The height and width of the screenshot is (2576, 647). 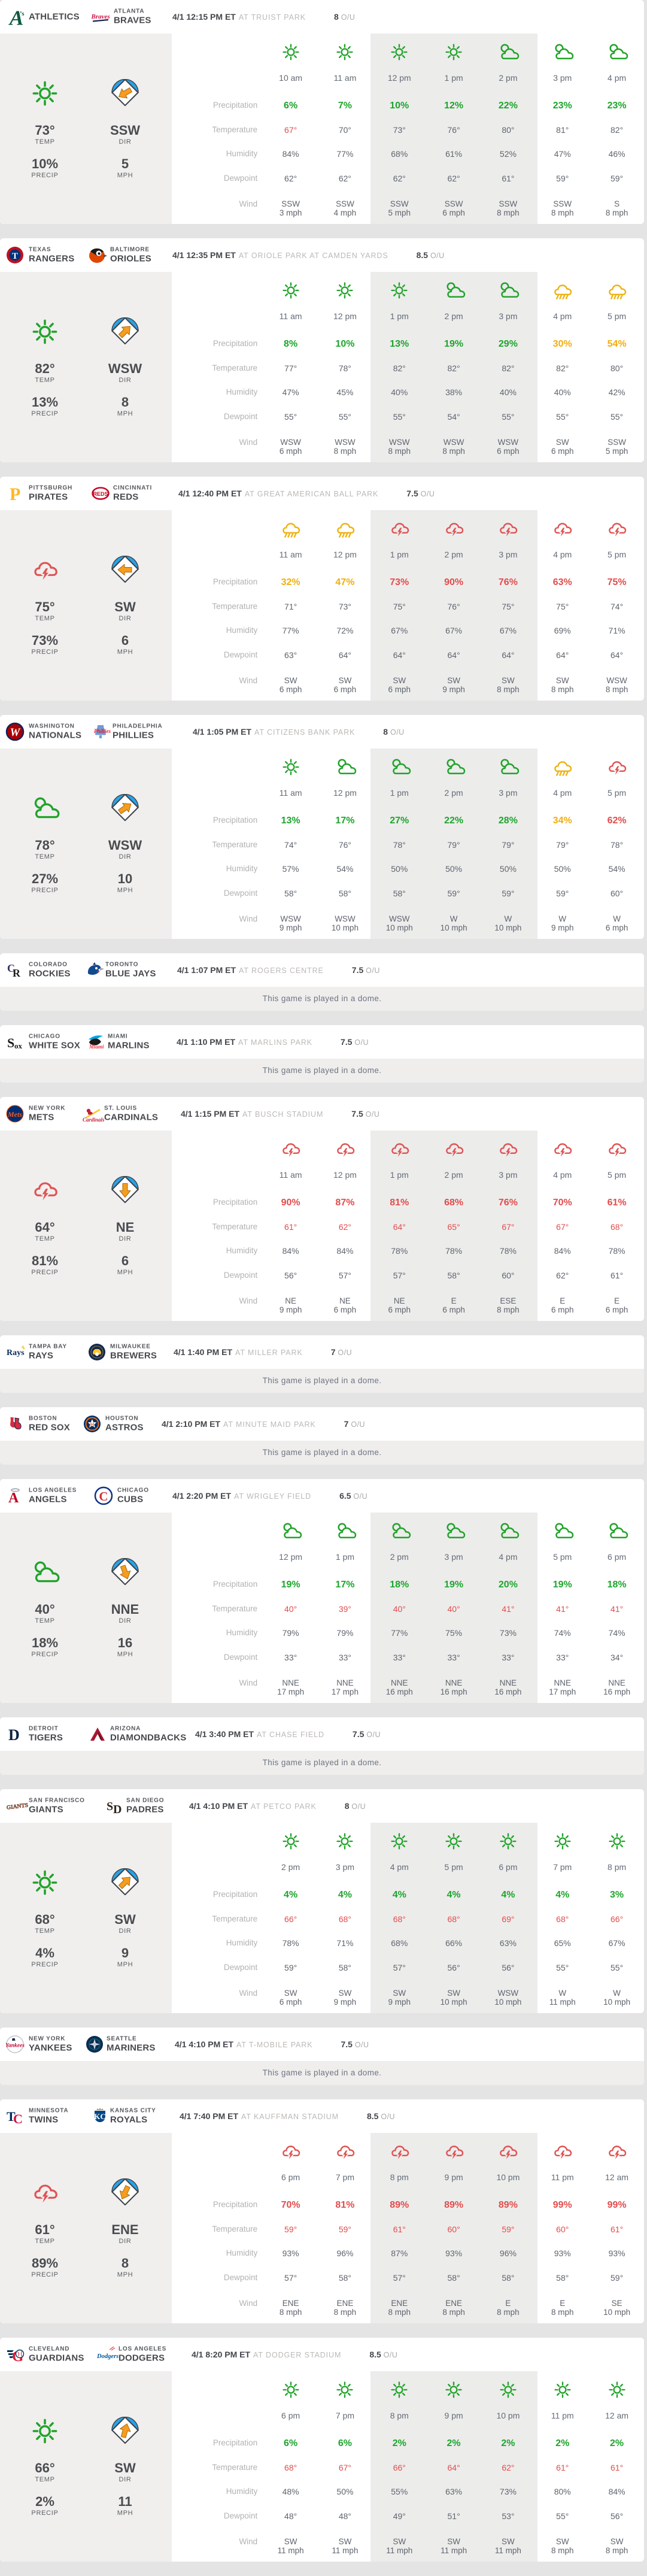 I want to click on svg-text: R, so click(x=17, y=973).